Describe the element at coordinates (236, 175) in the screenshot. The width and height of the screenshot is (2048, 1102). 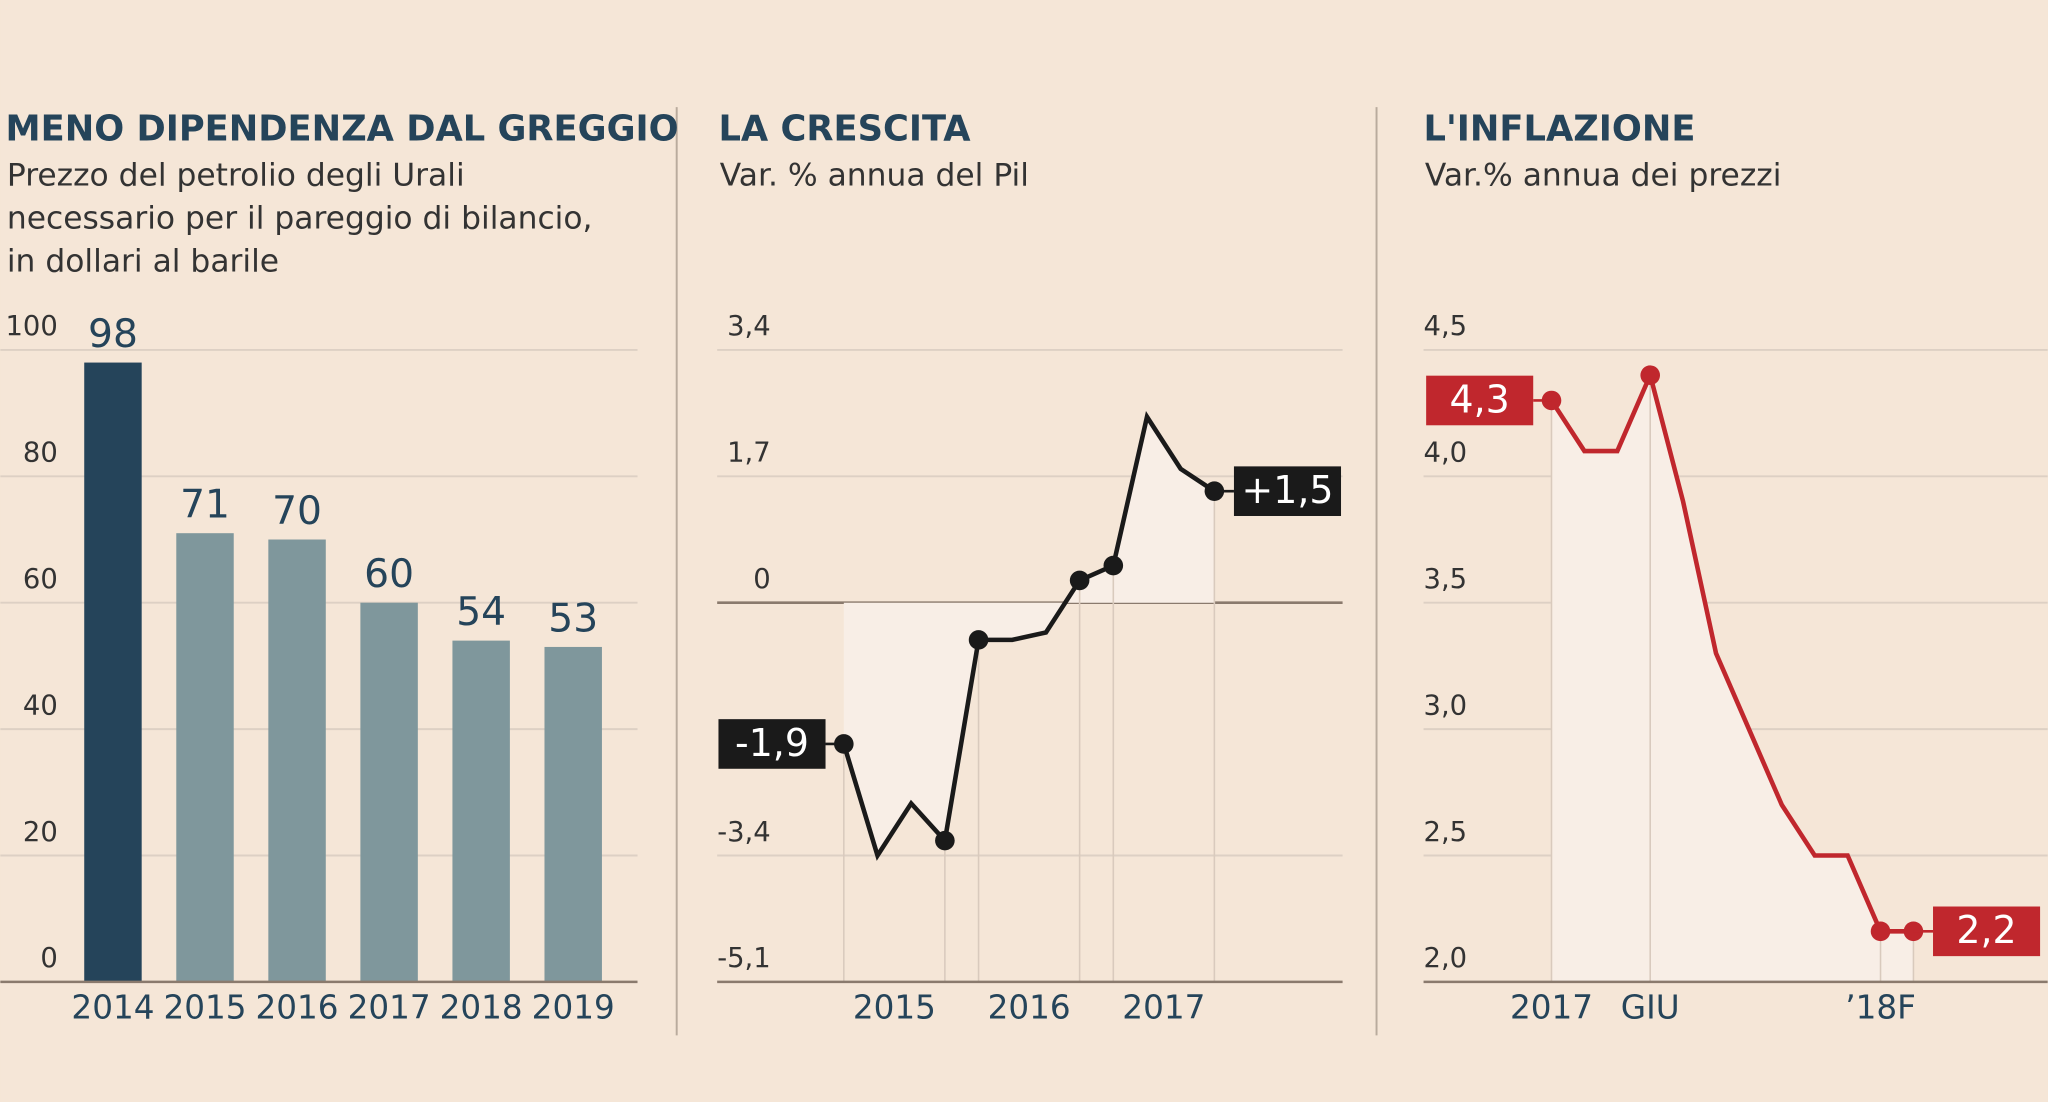
I see `chart-subtitle: Prezzo del petrolio degli Urali` at that location.